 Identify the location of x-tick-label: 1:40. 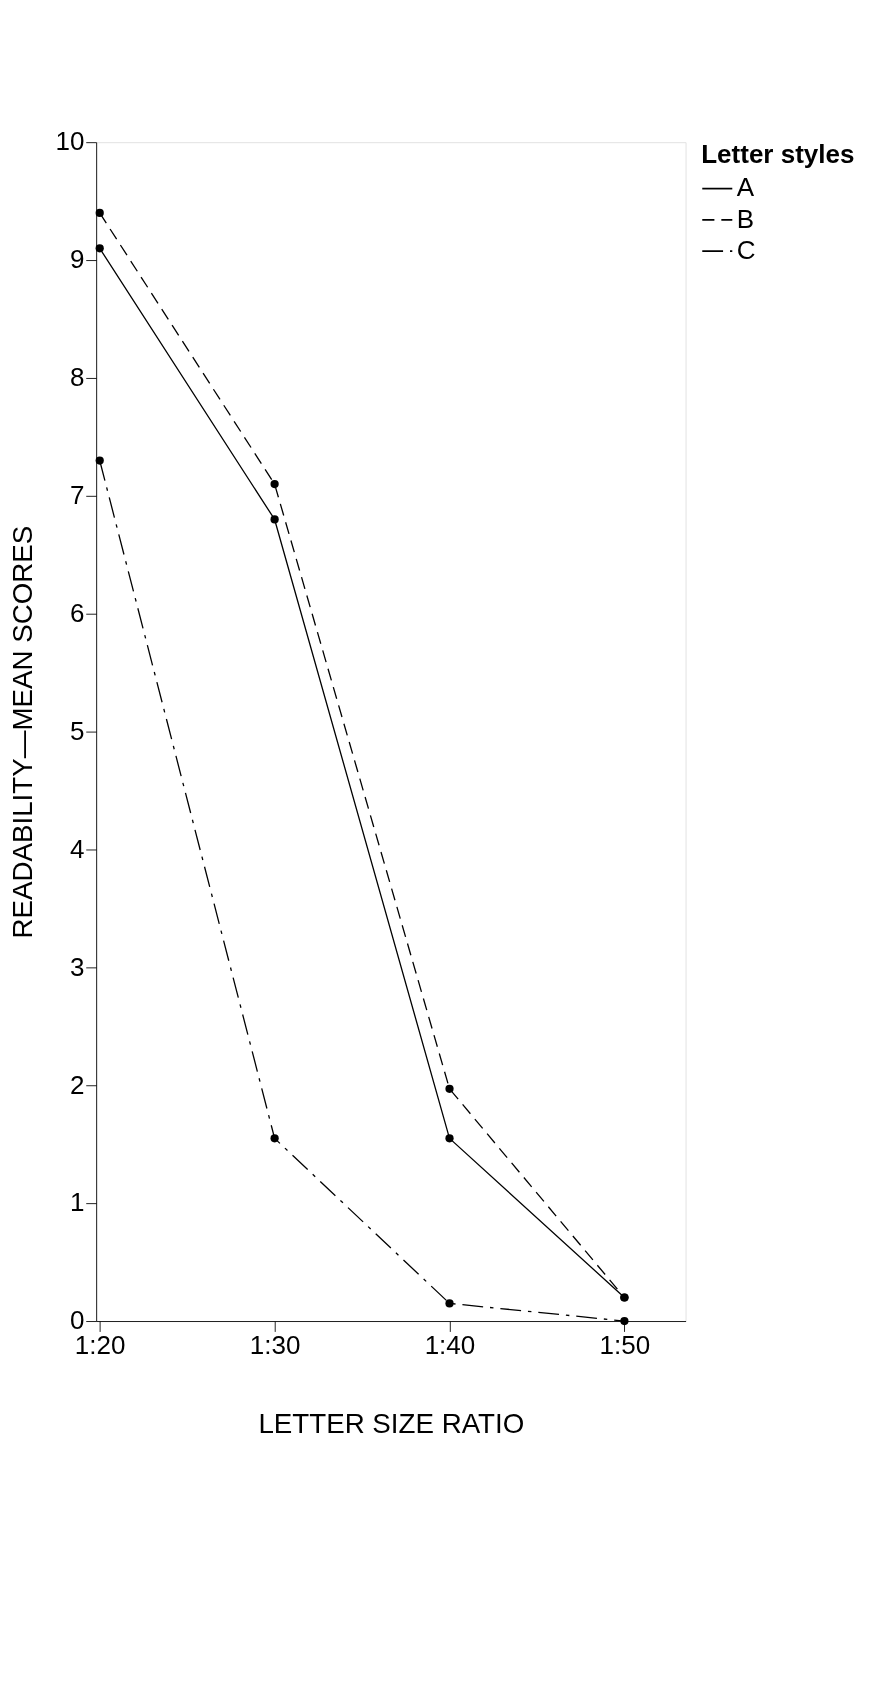
(450, 1345).